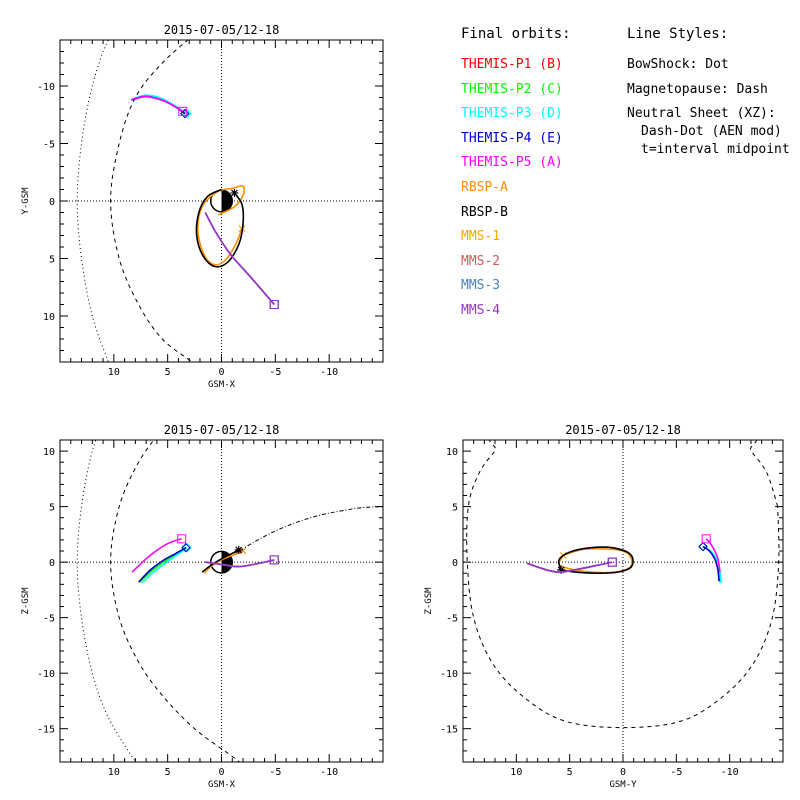 The width and height of the screenshot is (800, 800). Describe the element at coordinates (697, 89) in the screenshot. I see `magnetopause-style-note: Magnetopause: Dash` at that location.